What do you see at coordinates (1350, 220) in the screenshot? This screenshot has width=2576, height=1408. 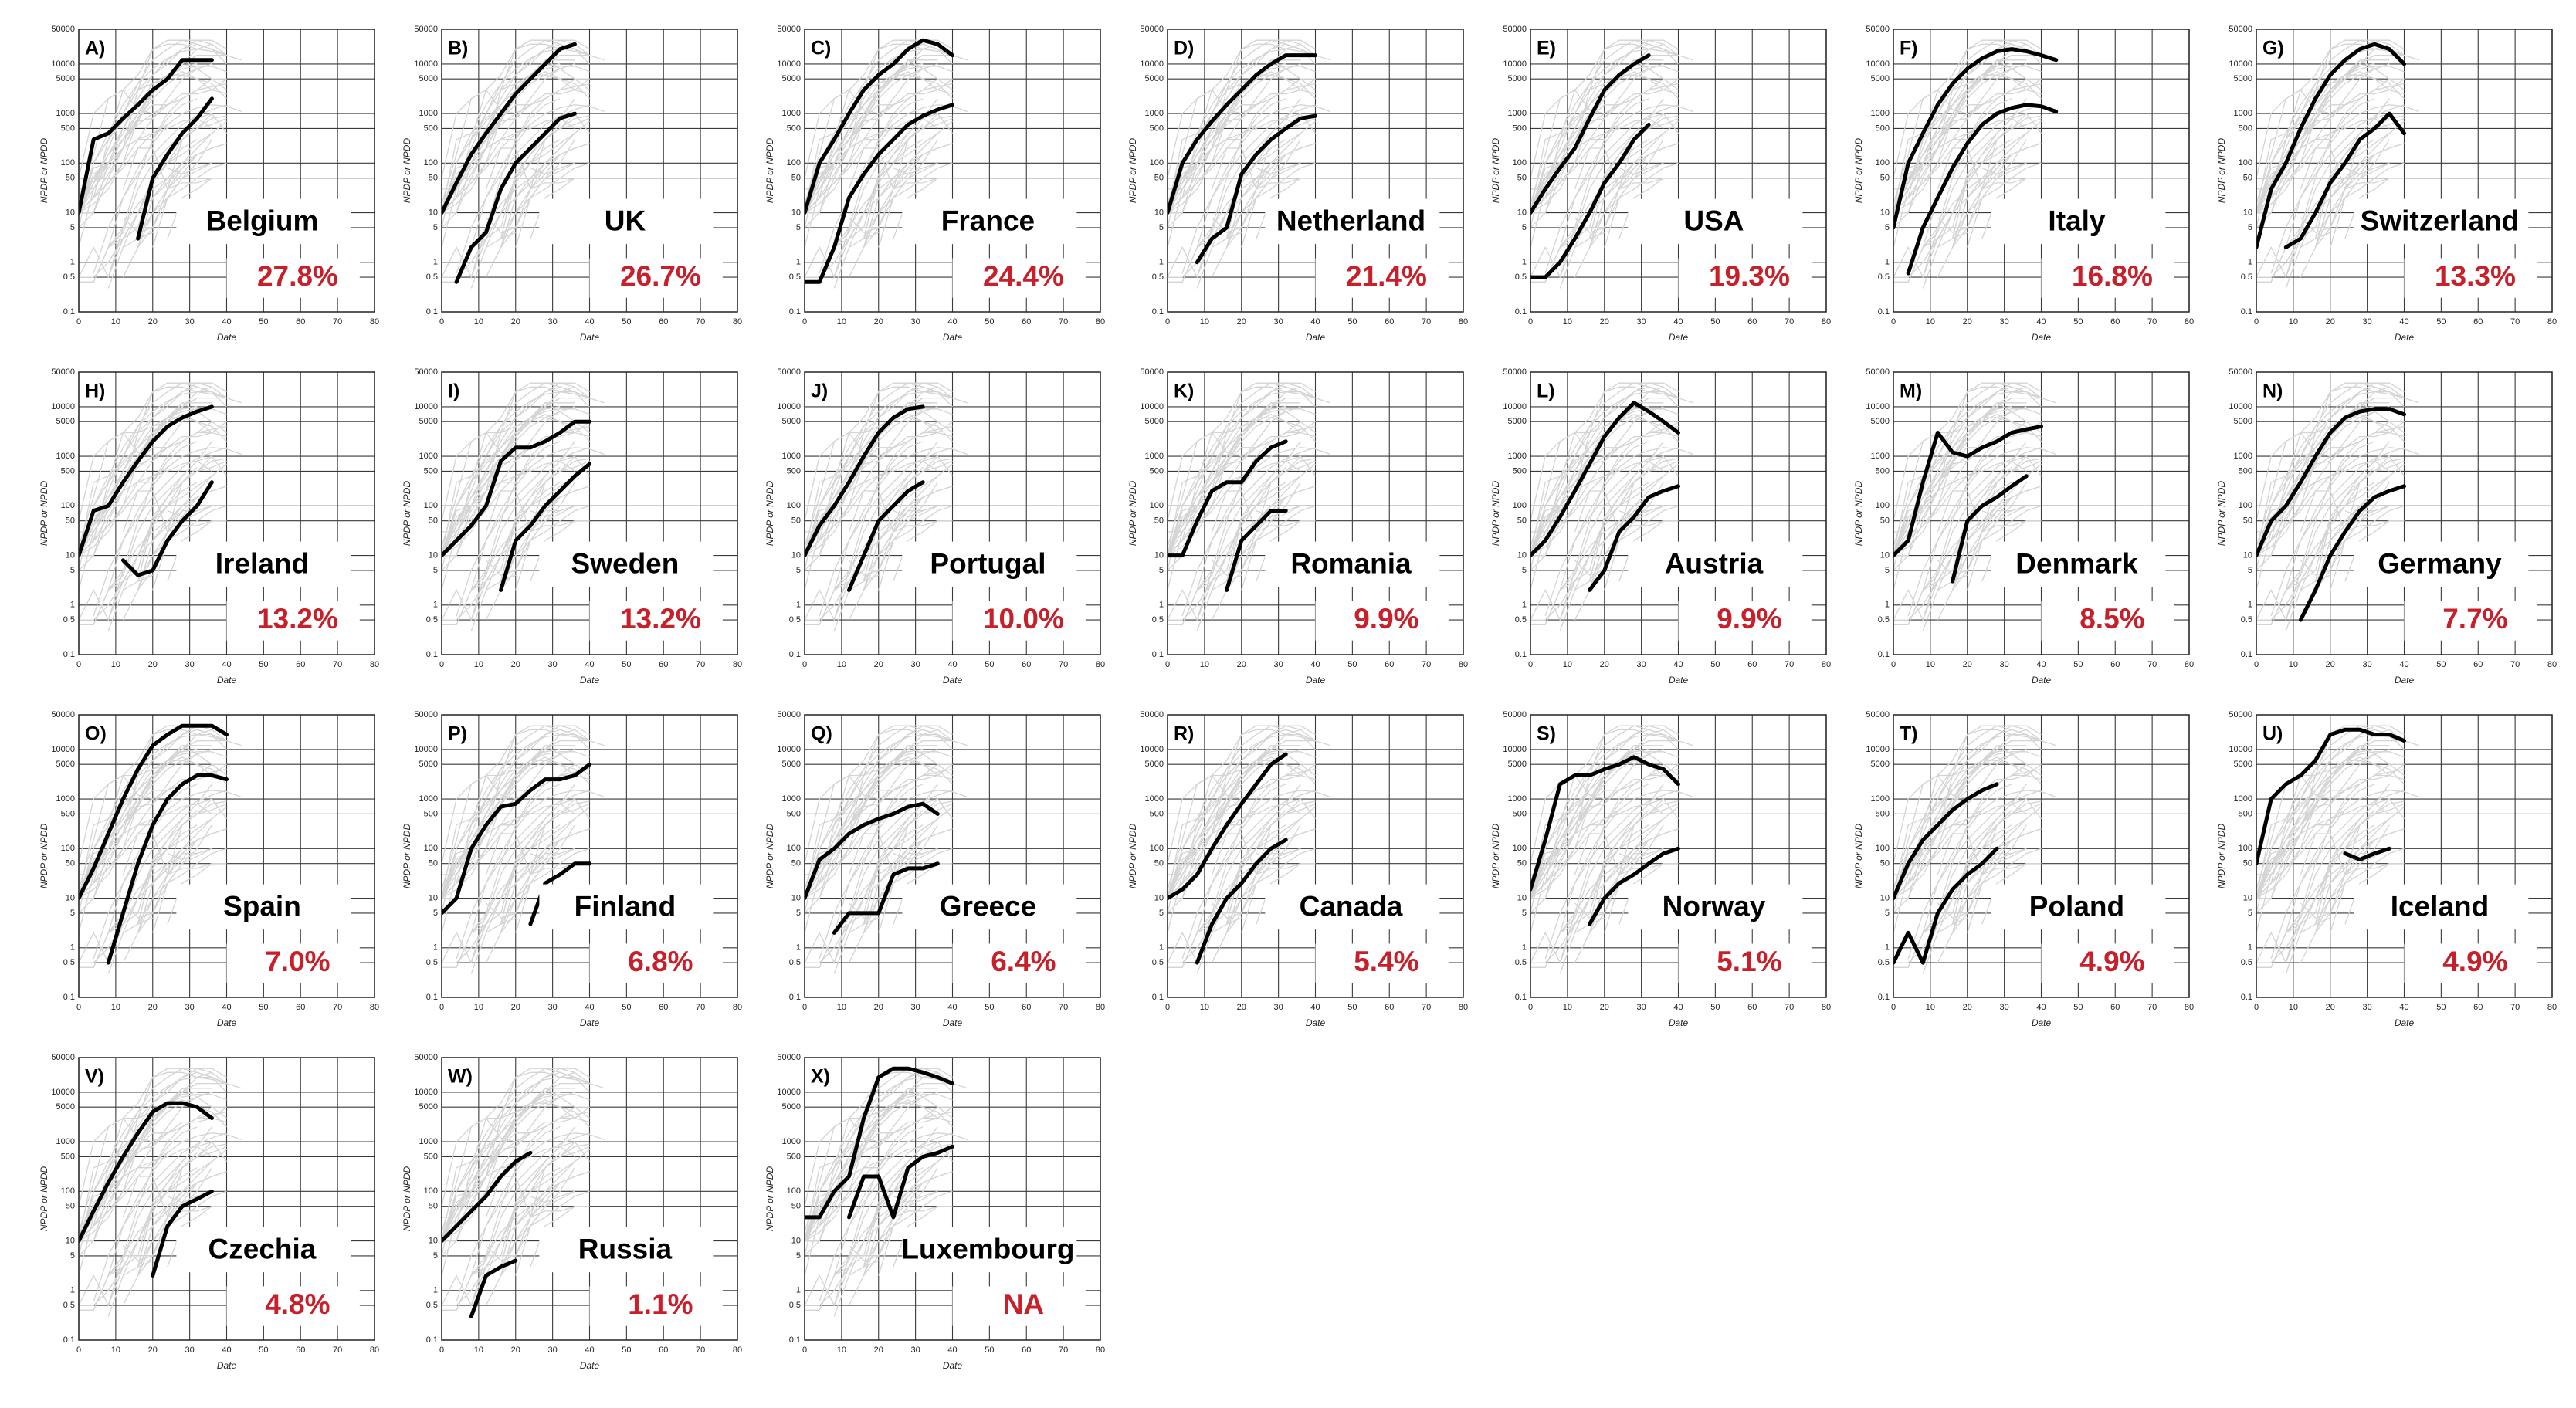 I see `country-name: Netherland` at bounding box center [1350, 220].